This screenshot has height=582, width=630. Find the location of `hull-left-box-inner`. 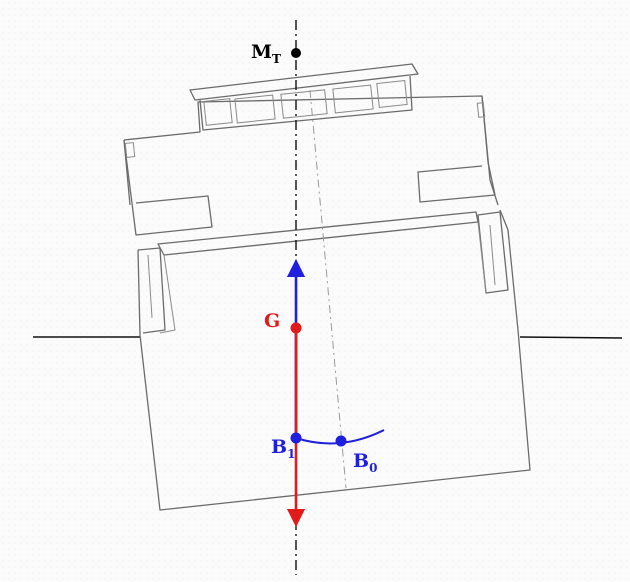

hull-left-box-inner is located at coordinates (150, 286).